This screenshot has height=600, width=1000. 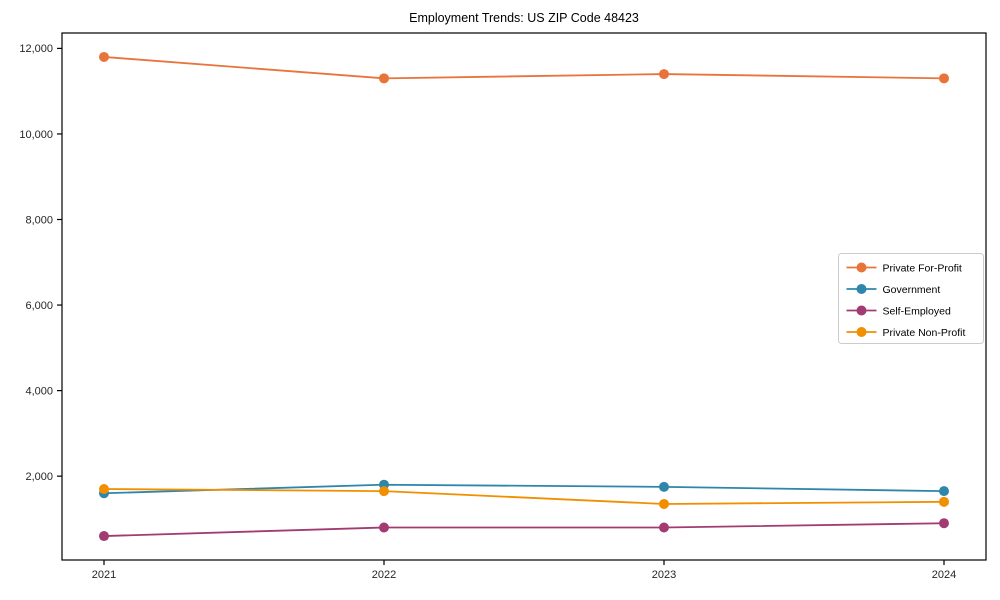 I want to click on legend-box, so click(x=911, y=298).